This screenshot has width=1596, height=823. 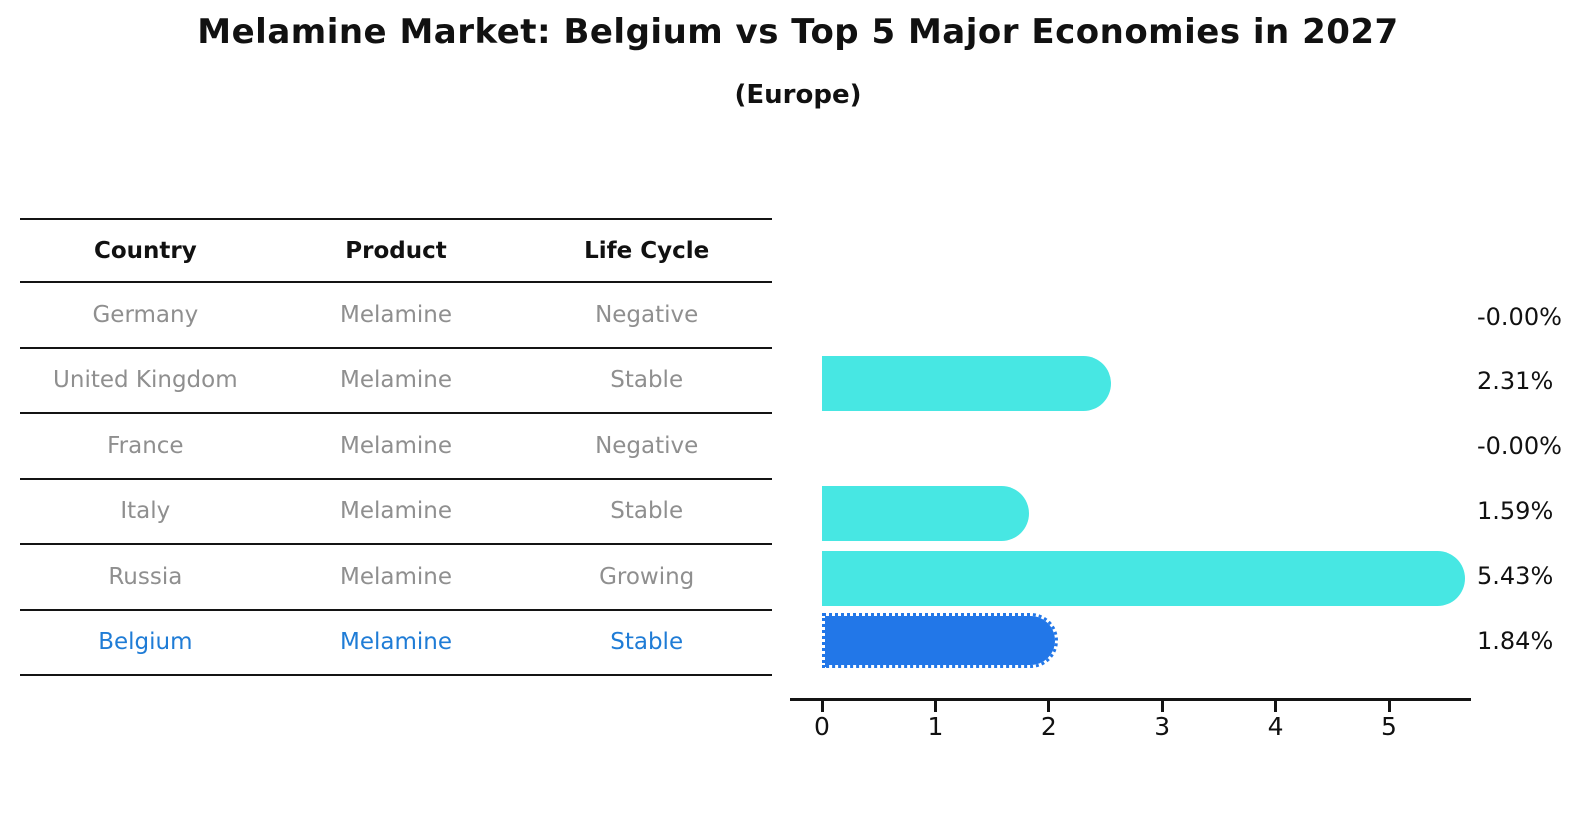 What do you see at coordinates (1519, 446) in the screenshot?
I see `value-label-france: -0.00%` at bounding box center [1519, 446].